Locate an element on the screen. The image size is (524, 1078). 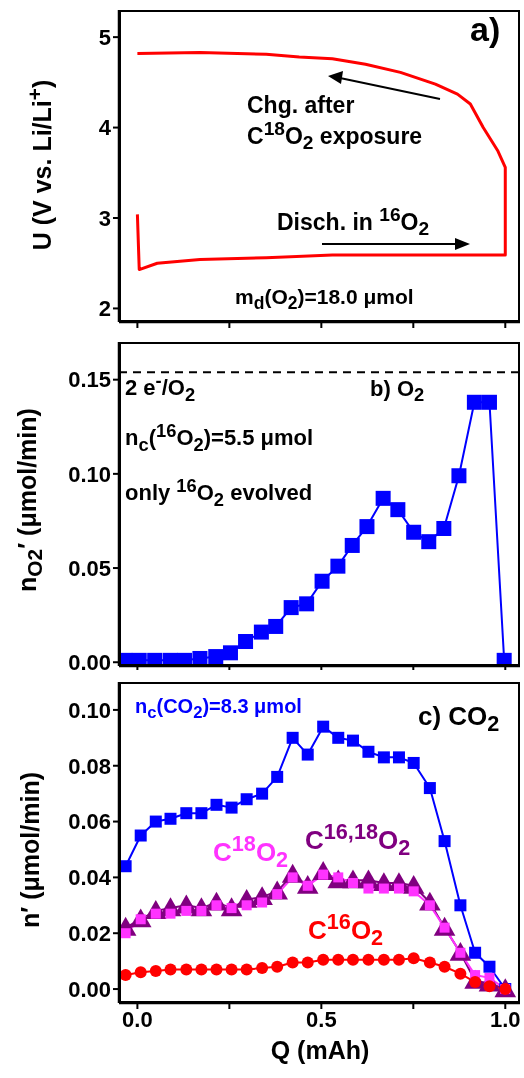
line-series is located at coordinates (321, 161).